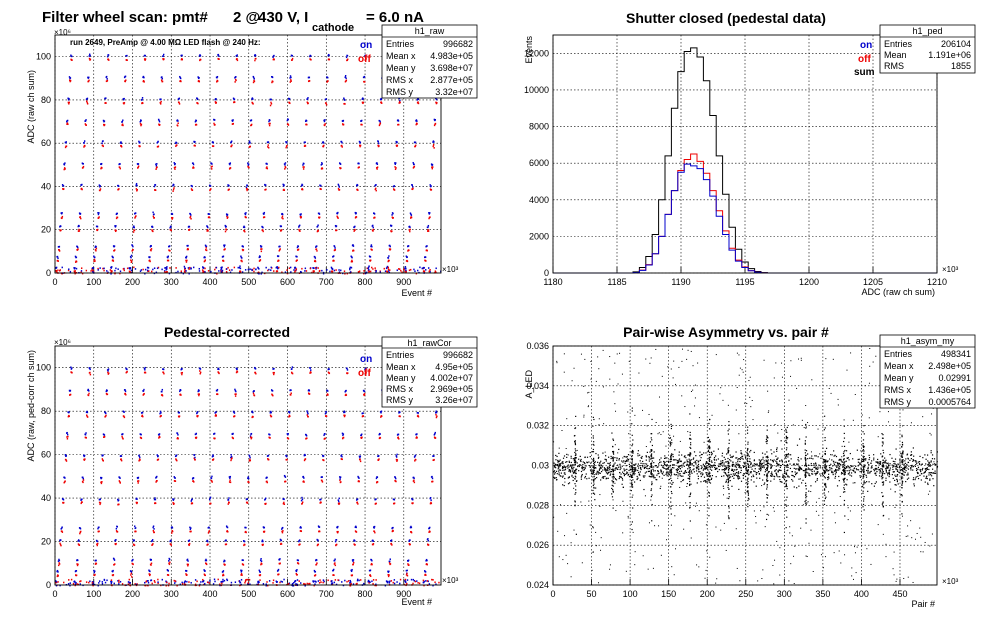 The height and width of the screenshot is (622, 996). What do you see at coordinates (898, 44) in the screenshot?
I see `ped-stats-label: Entries` at bounding box center [898, 44].